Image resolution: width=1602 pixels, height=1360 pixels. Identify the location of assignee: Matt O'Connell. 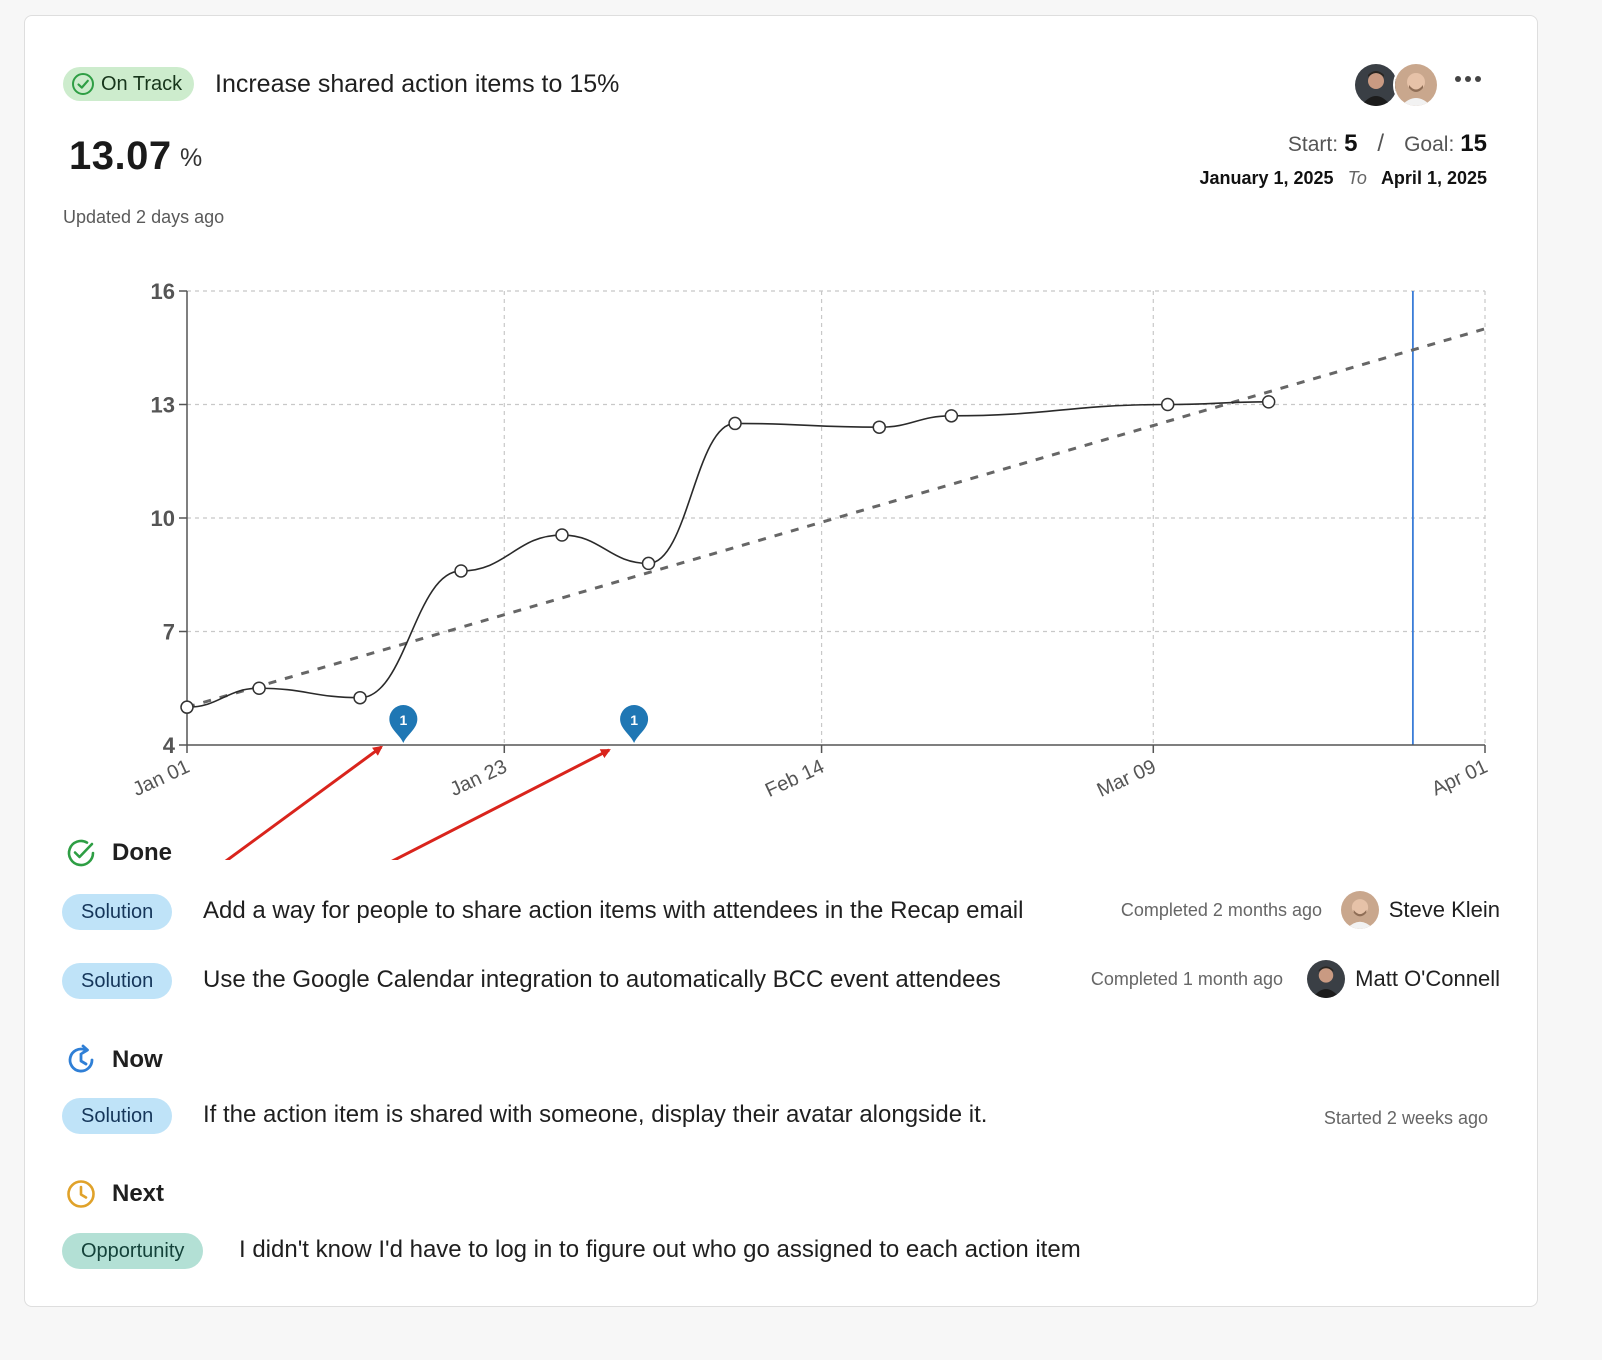
(1403, 979).